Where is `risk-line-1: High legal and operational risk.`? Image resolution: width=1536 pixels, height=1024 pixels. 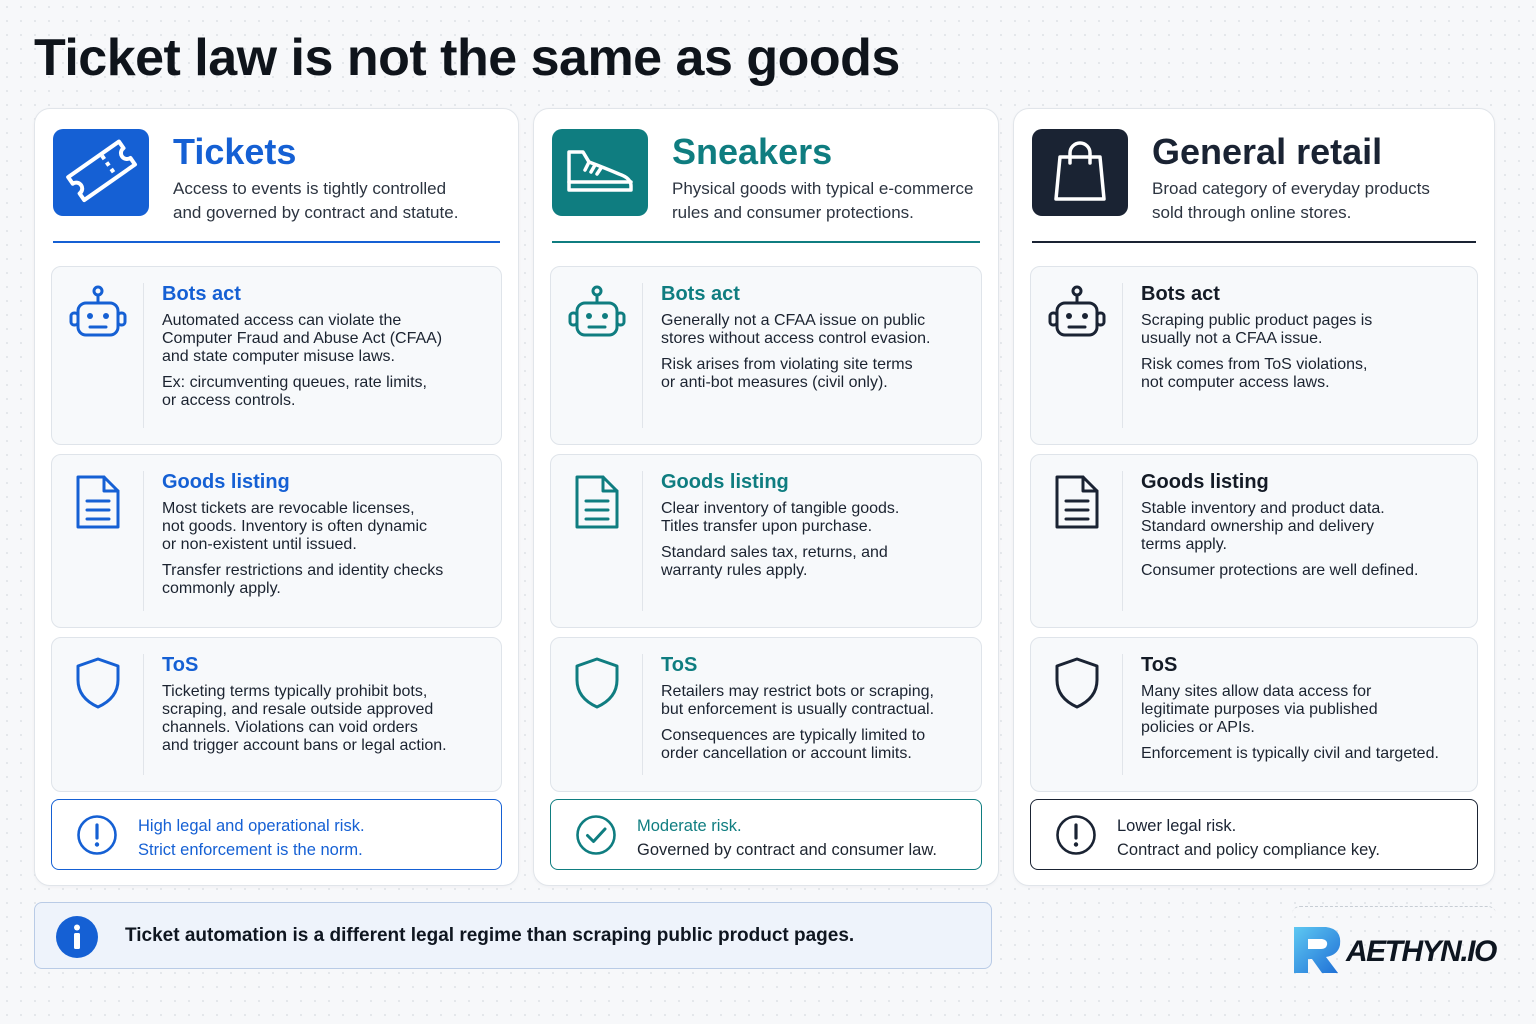
risk-line-1: High legal and operational risk. is located at coordinates (251, 826).